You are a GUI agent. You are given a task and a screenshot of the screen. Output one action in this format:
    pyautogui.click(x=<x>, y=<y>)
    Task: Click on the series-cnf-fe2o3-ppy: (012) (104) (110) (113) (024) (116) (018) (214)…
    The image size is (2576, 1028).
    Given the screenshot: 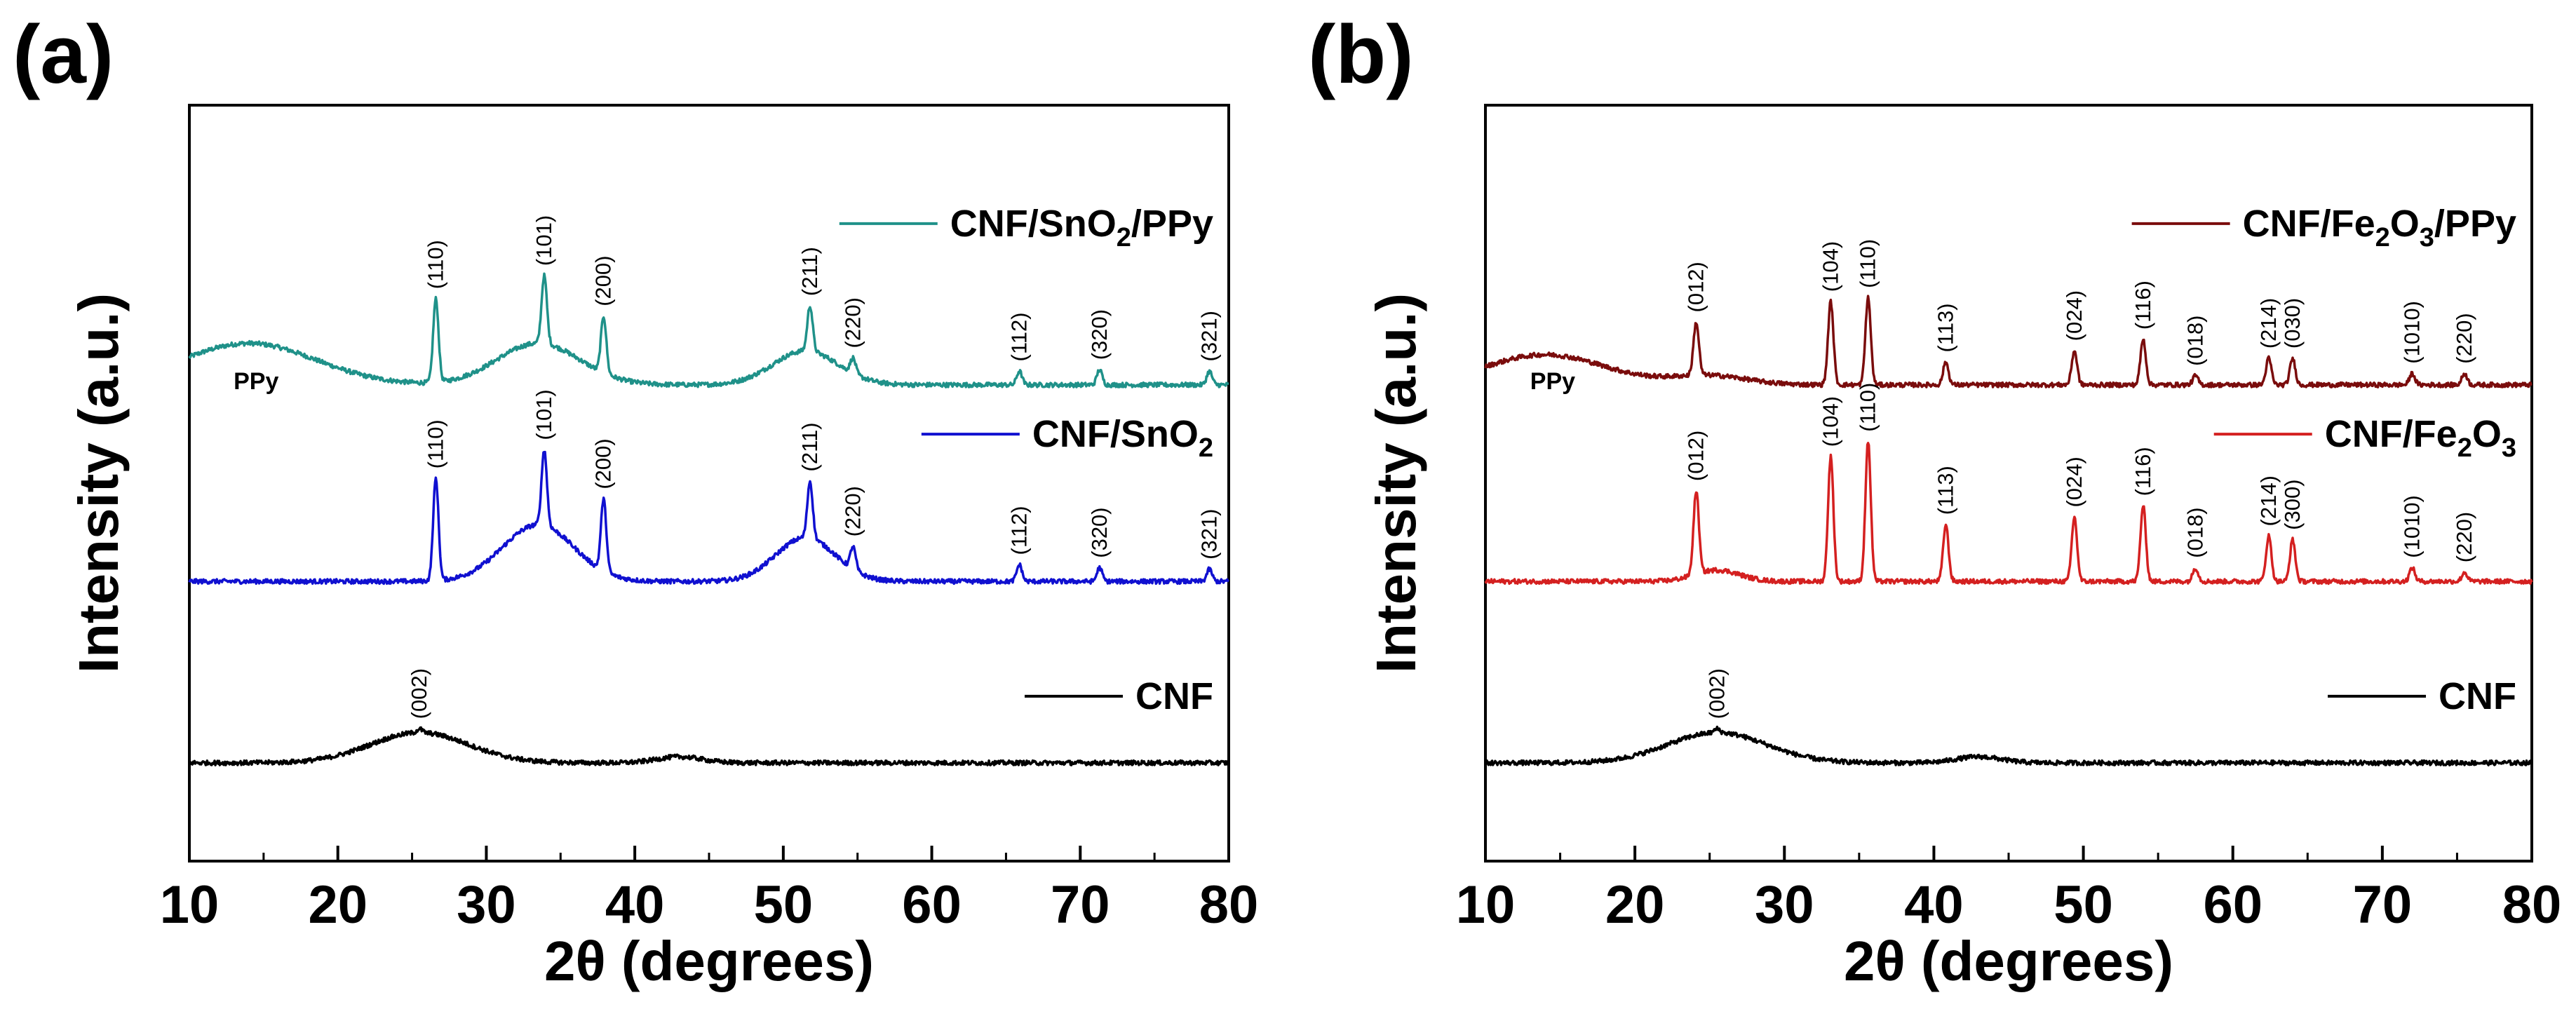 What is the action you would take?
    pyautogui.click(x=2008, y=299)
    